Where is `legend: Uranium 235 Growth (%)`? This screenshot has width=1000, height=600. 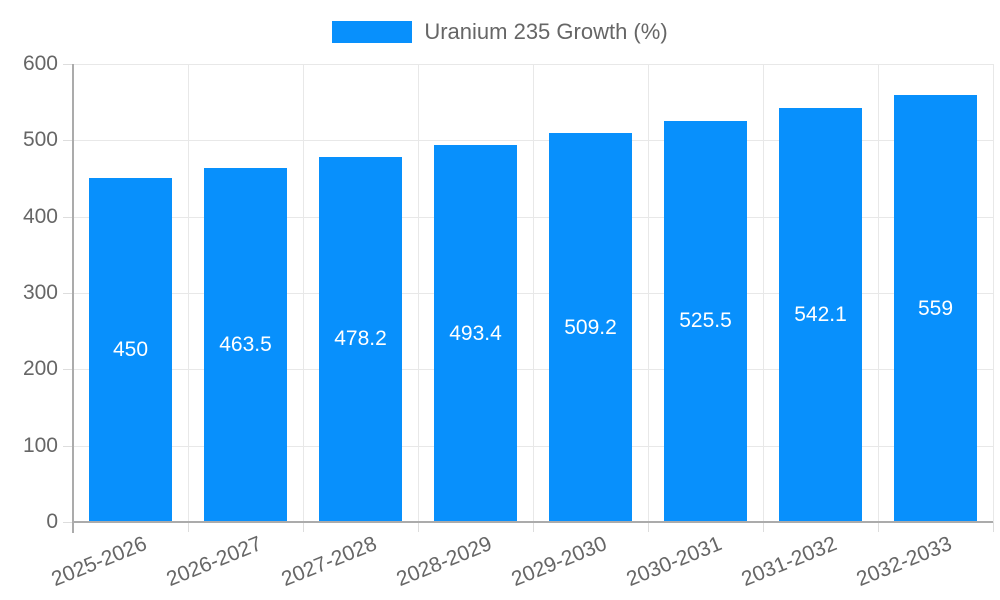
legend: Uranium 235 Growth (%) is located at coordinates (500, 32).